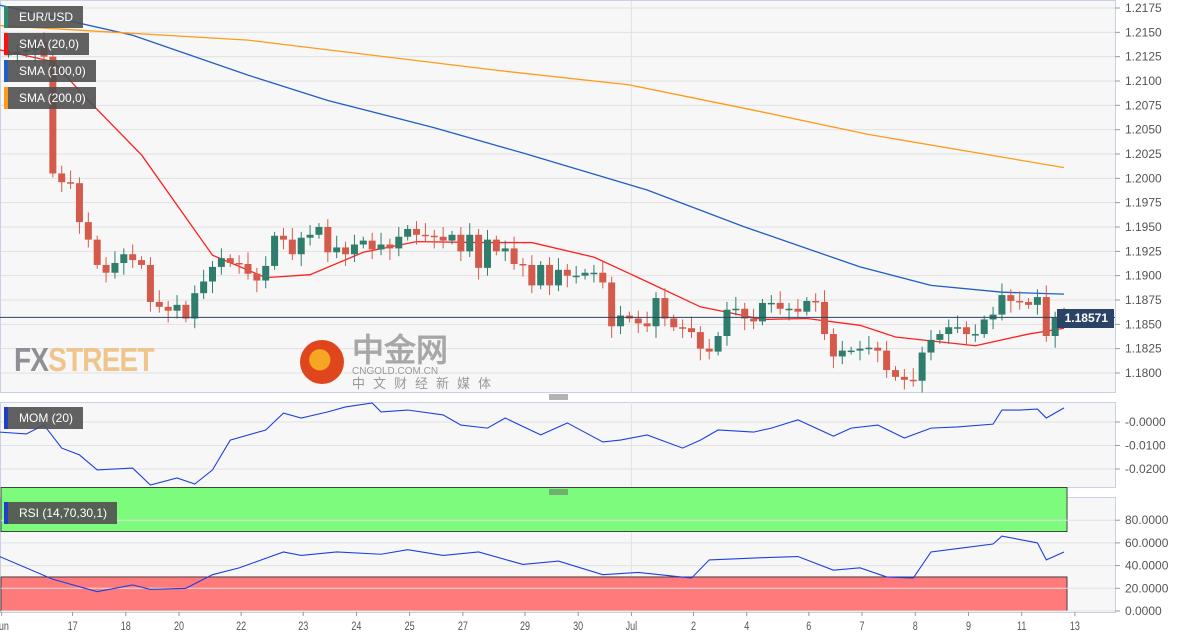  Describe the element at coordinates (44, 17) in the screenshot. I see `legend-eurusd: EUR/USD` at that location.